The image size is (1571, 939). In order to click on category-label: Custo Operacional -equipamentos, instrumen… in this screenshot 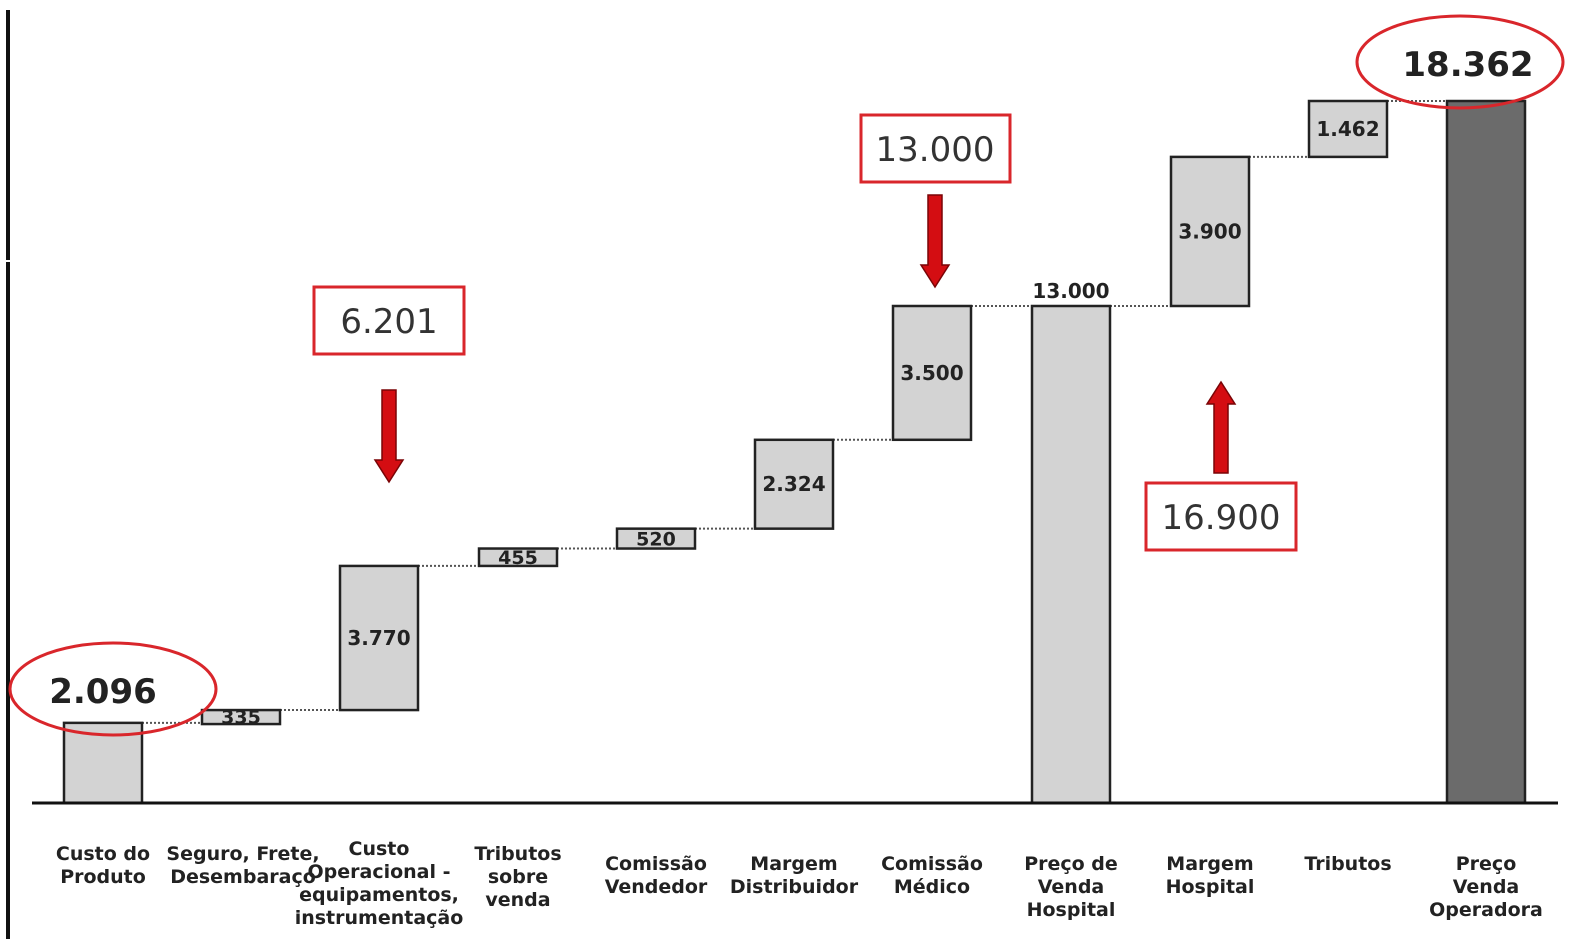, I will do `click(379, 883)`.